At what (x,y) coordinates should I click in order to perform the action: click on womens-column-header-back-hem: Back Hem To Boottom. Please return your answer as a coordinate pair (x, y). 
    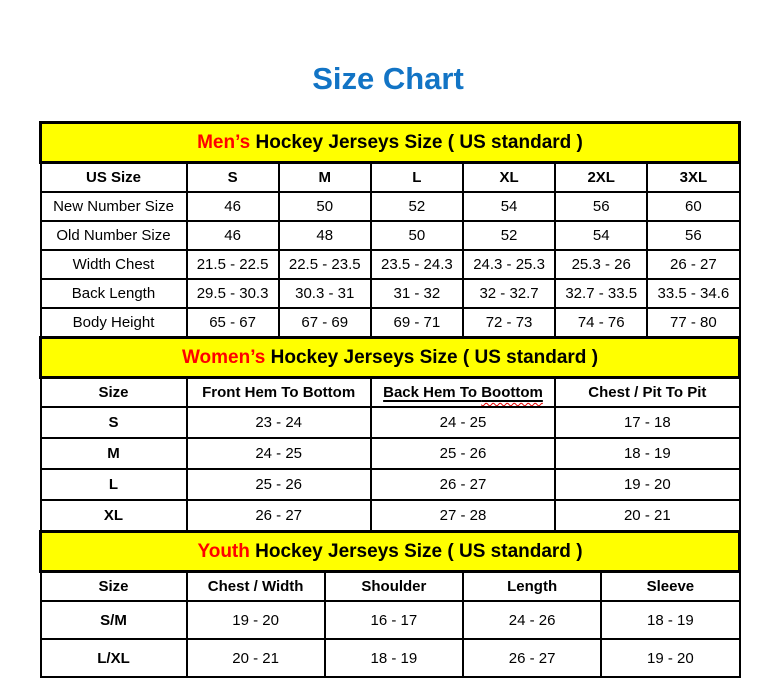
    Looking at the image, I should click on (463, 392).